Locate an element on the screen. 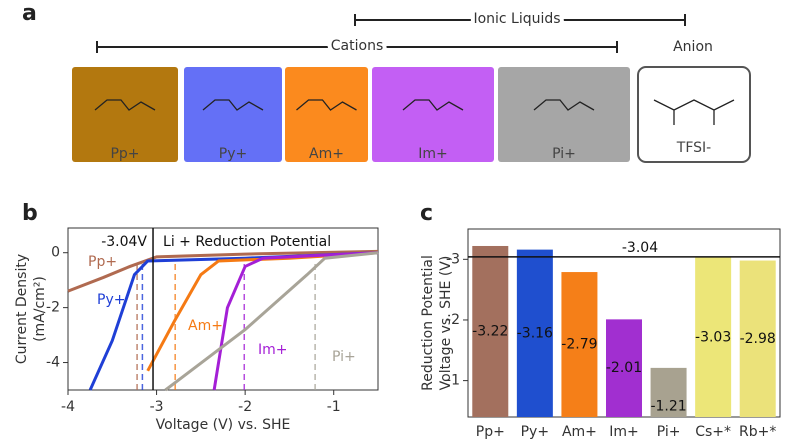  value-label: -3.16 is located at coordinates (535, 333).